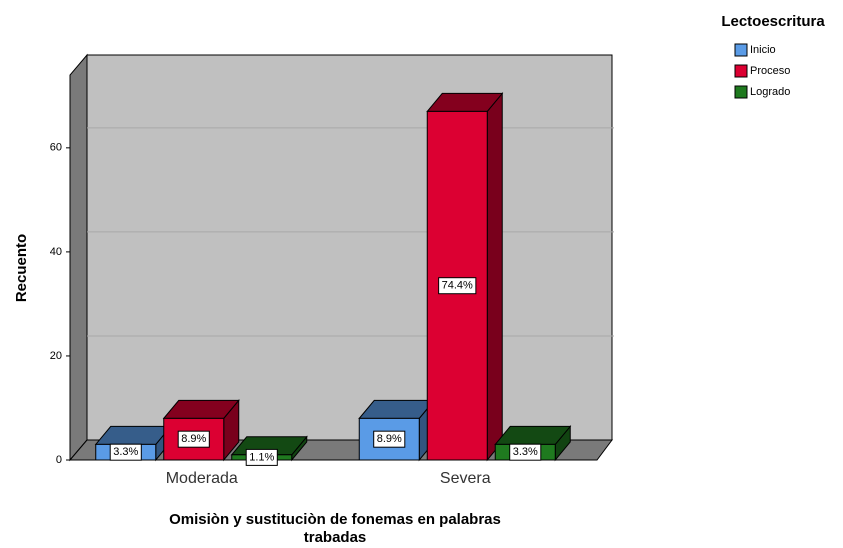 The width and height of the screenshot is (843, 548). Describe the element at coordinates (59, 460) in the screenshot. I see `y-tick-label: 0` at that location.